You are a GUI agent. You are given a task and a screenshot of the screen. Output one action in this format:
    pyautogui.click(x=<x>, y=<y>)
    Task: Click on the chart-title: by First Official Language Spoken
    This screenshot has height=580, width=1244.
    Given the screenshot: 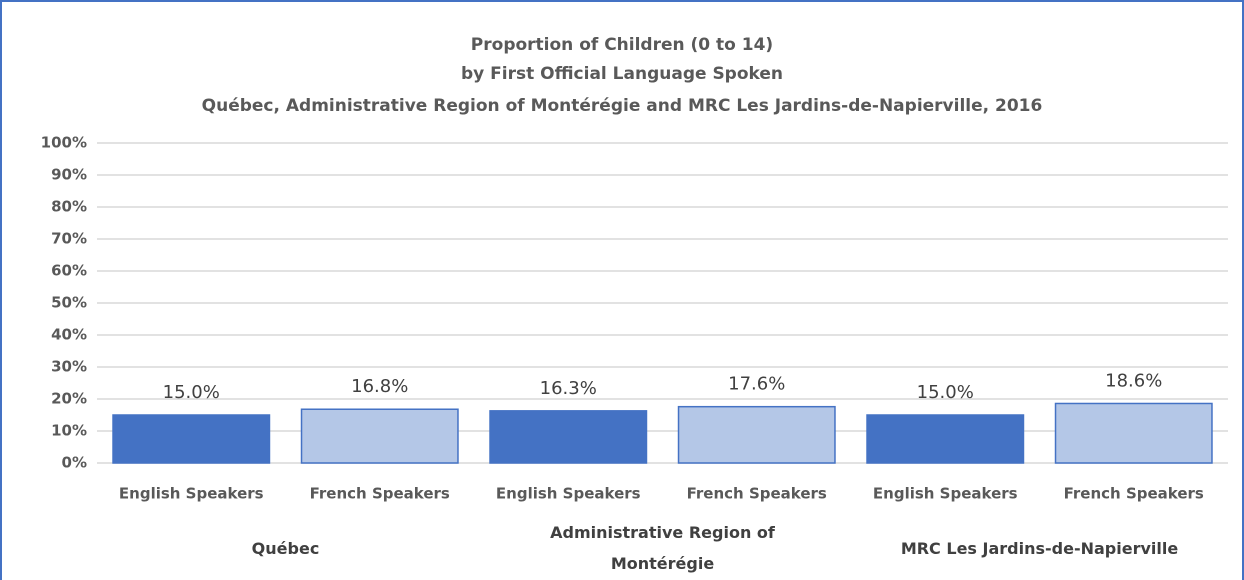 What is the action you would take?
    pyautogui.click(x=622, y=74)
    